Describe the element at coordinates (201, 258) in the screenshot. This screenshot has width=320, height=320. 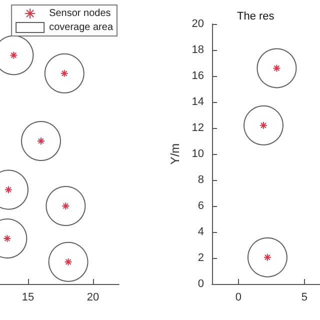
I see `y-tick-label: 2` at that location.